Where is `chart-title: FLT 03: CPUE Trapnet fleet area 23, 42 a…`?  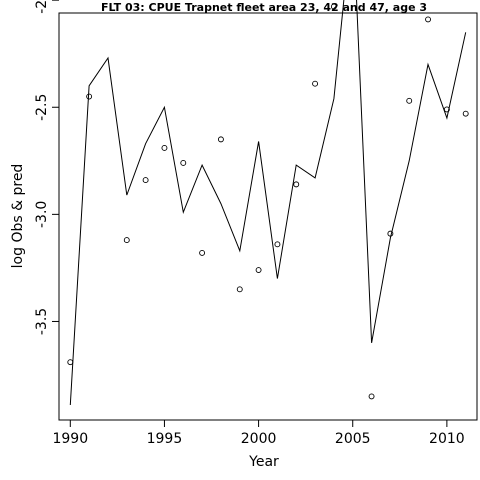
chart-title: FLT 03: CPUE Trapnet fleet area 23, 42 a… is located at coordinates (264, 7).